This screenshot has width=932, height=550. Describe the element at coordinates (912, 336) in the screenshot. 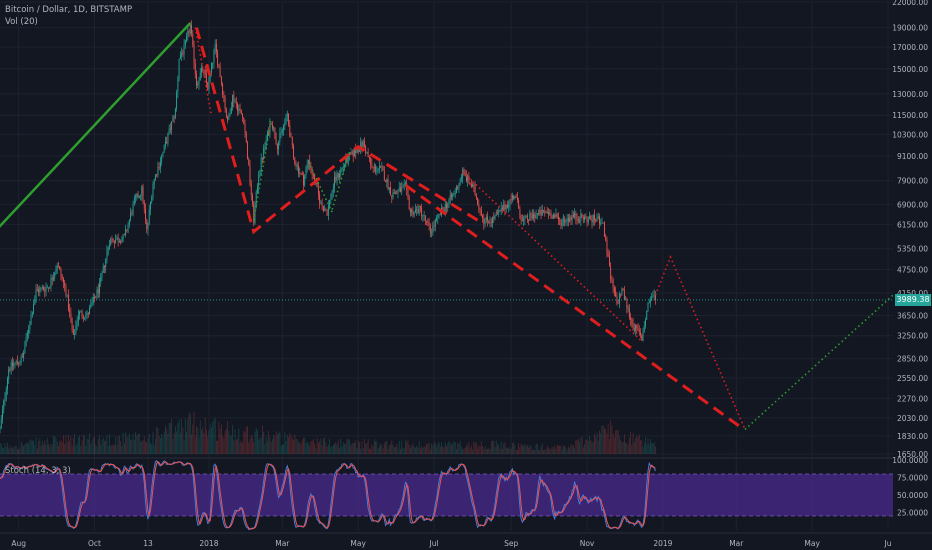

I see `price-tick-label: 3250.00` at that location.